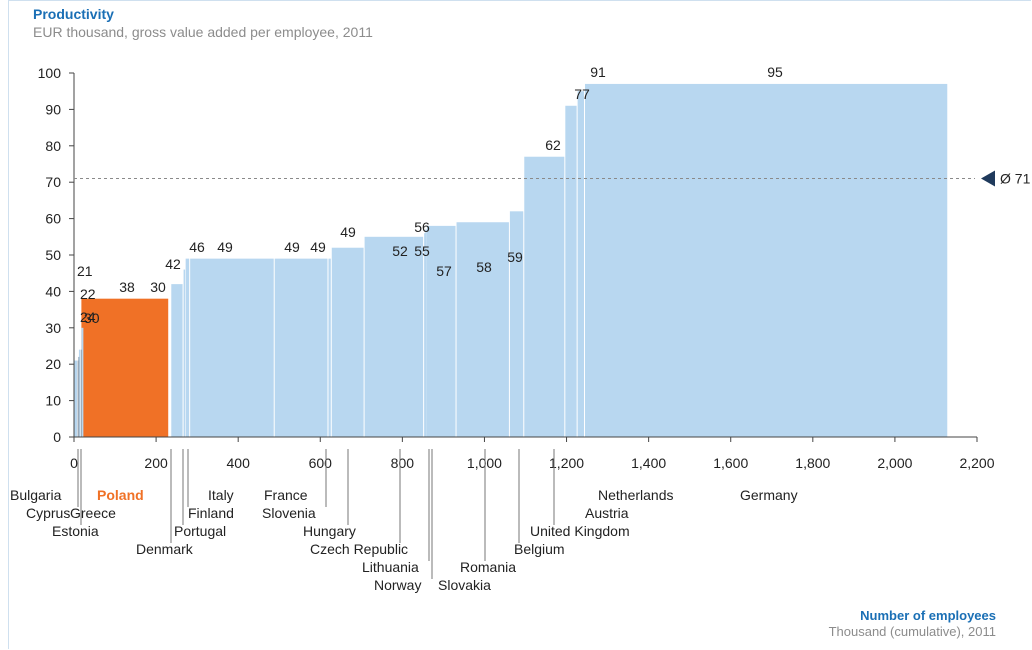 This screenshot has width=1032, height=650. What do you see at coordinates (73, 14) in the screenshot?
I see `chart-title: Productivity` at bounding box center [73, 14].